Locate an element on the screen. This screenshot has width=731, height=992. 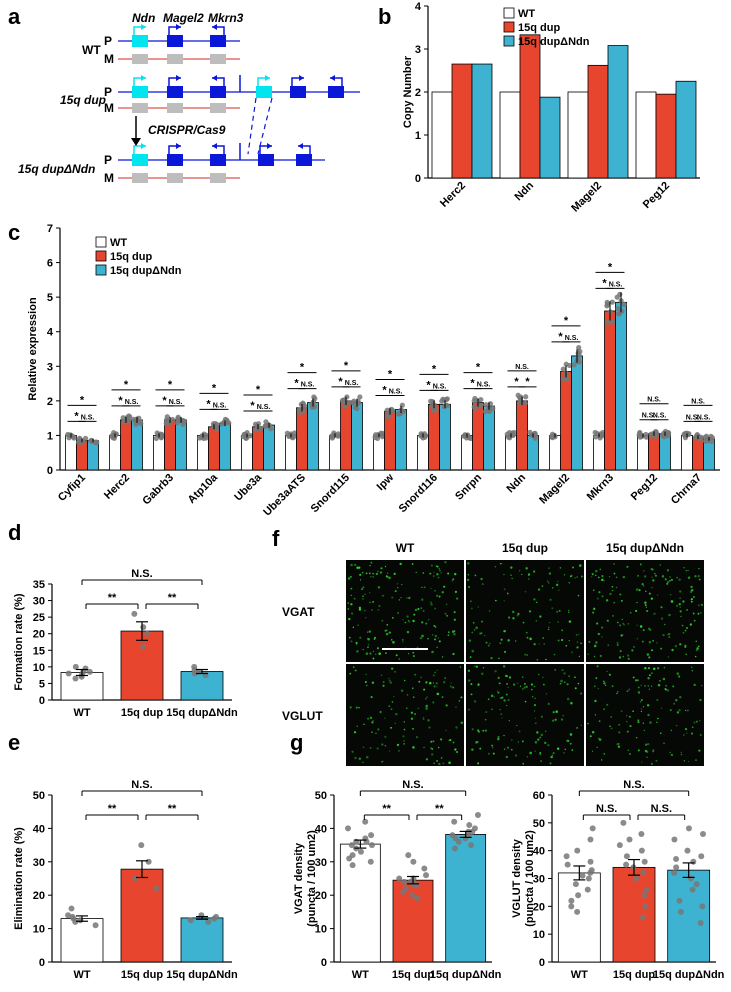
y-tick-label: 1 is located at coordinates (50, 436).